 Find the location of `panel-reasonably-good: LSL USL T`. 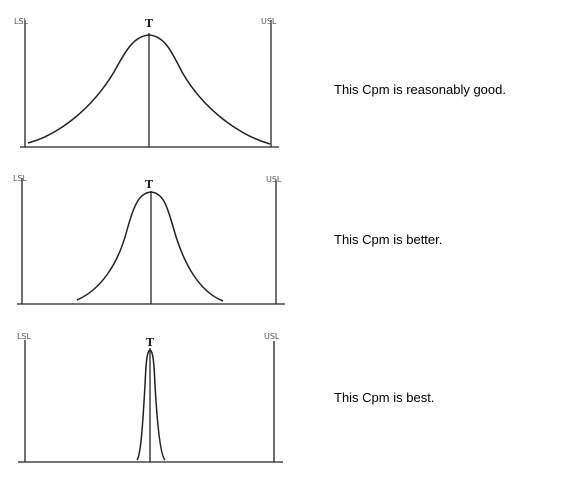

panel-reasonably-good: LSL USL T is located at coordinates (146, 82).